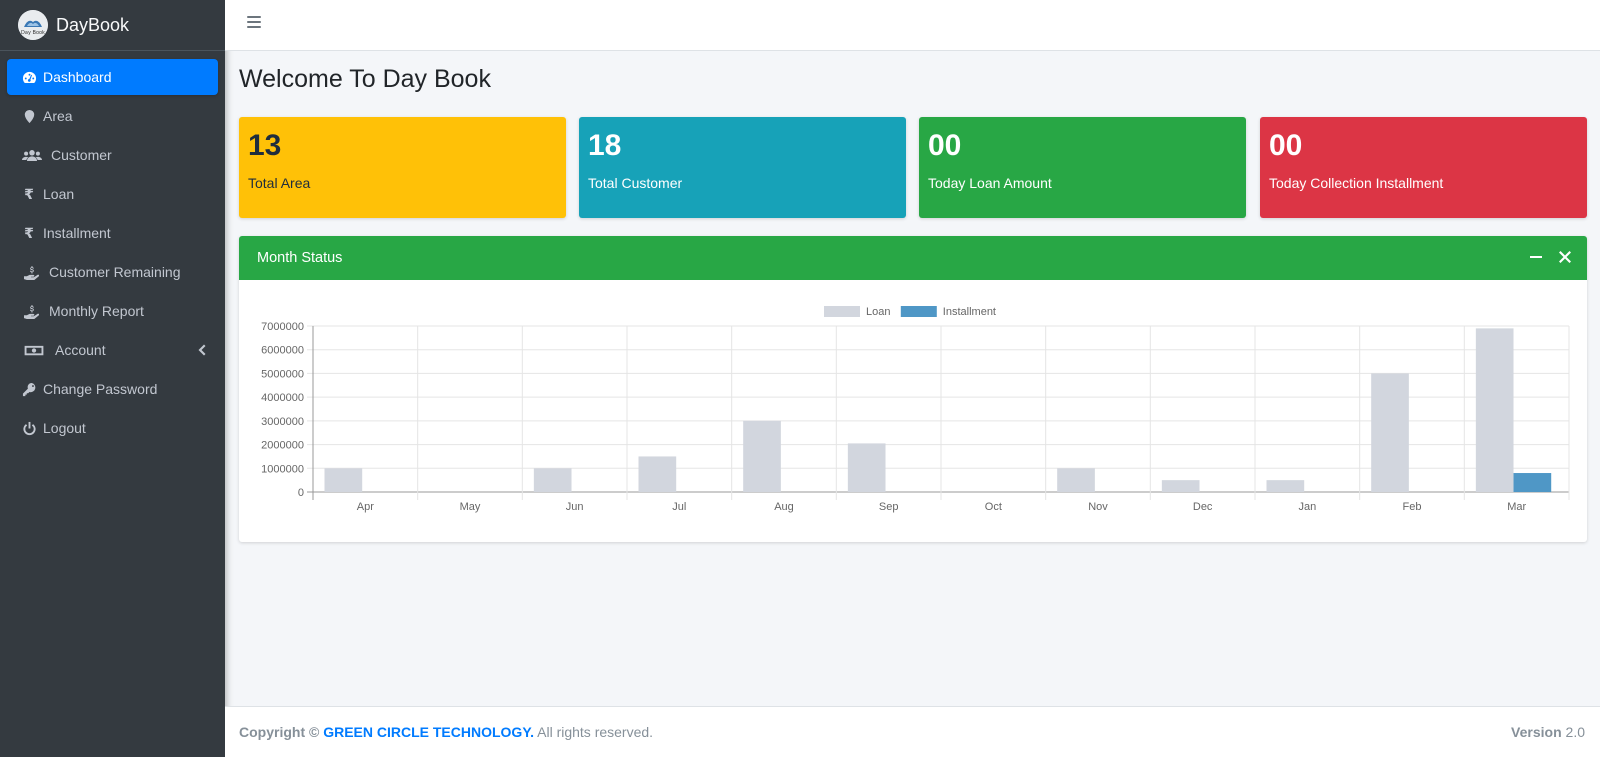  I want to click on users-icon, so click(32, 155).